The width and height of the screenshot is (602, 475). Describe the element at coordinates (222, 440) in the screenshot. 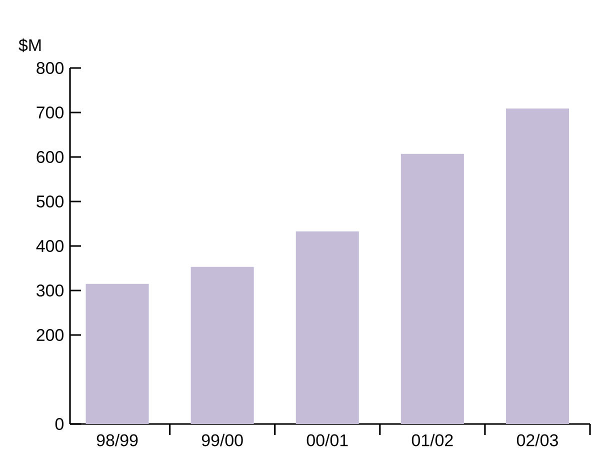

I see `x-tick-label: 99/00` at that location.